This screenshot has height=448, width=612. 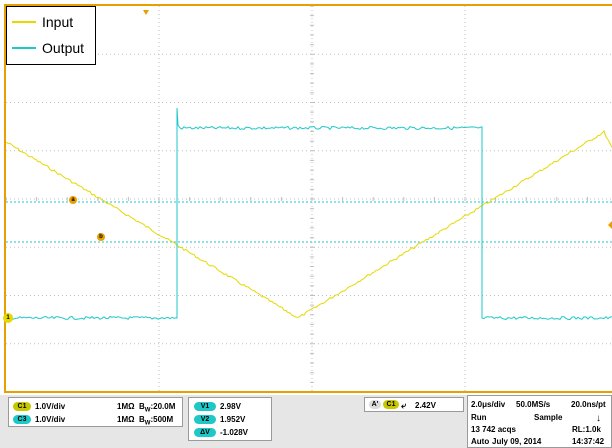 What do you see at coordinates (22, 419) in the screenshot?
I see `channel-3-pill: C3` at bounding box center [22, 419].